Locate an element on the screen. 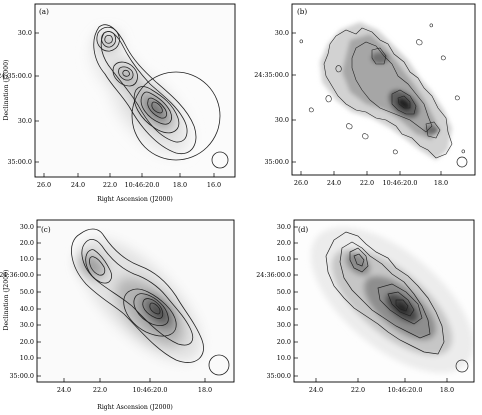 This screenshot has width=482, height=415. panel-d-x-tick-label: 18.0 is located at coordinates (447, 390).